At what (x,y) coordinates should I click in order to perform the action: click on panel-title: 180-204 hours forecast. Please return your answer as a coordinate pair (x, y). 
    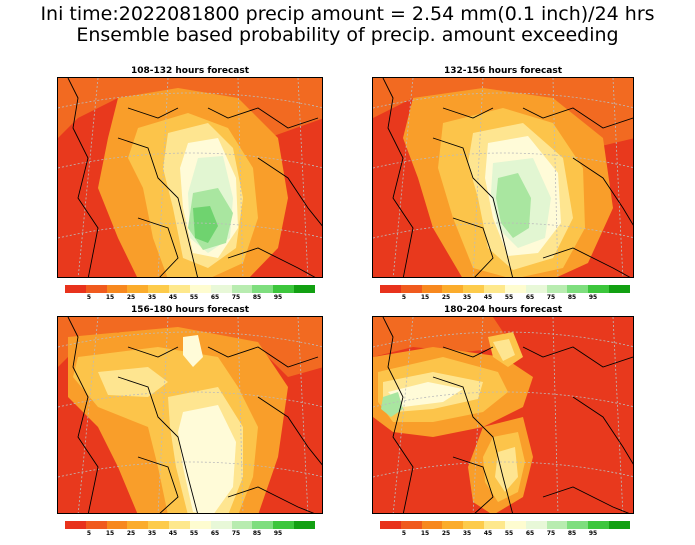
    Looking at the image, I should click on (503, 310).